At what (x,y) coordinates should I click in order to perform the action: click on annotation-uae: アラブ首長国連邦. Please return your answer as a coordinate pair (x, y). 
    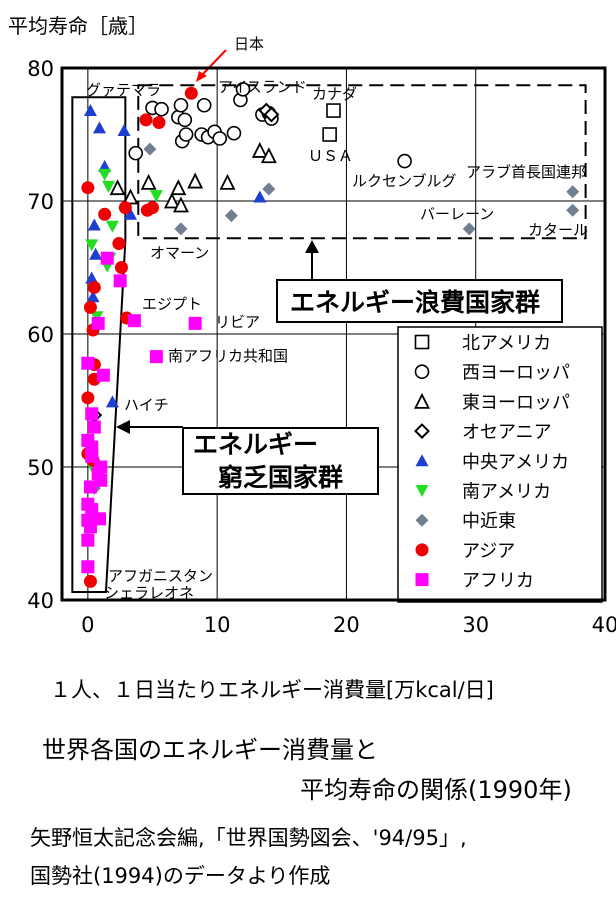
    Looking at the image, I should click on (526, 172).